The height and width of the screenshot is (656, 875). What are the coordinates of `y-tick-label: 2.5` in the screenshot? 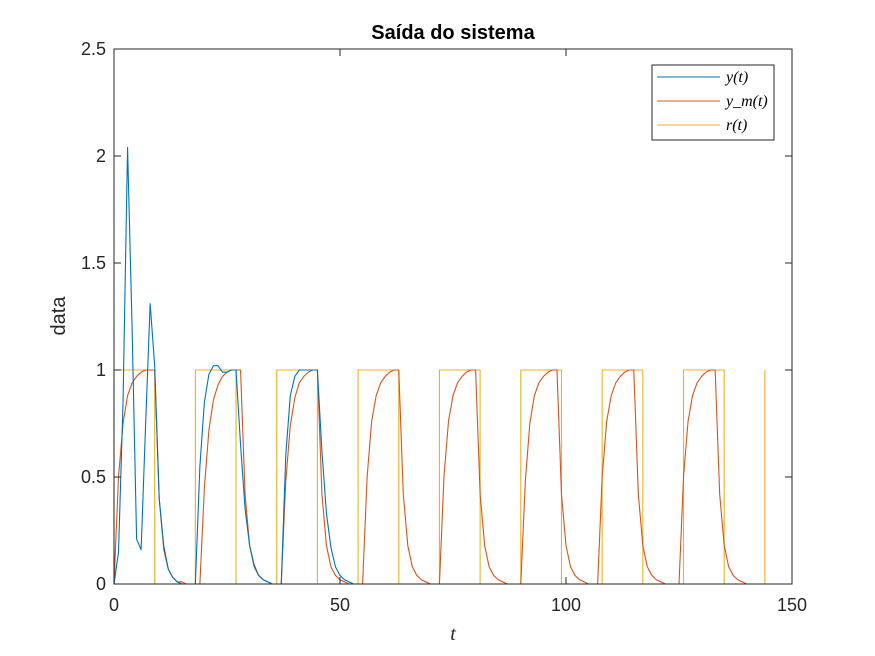 It's located at (93, 49).